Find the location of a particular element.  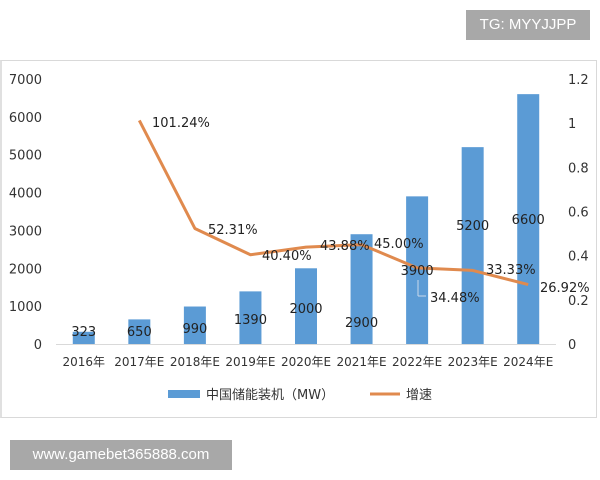

legend-line-label: 增速 is located at coordinates (419, 395).